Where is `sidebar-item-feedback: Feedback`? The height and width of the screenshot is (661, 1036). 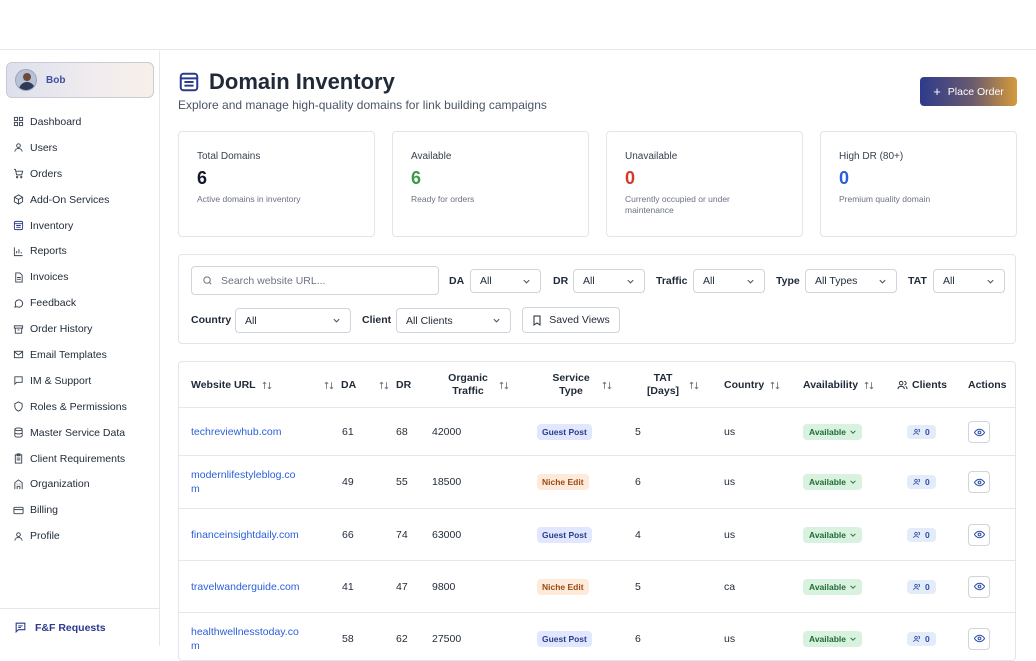
sidebar-item-feedback: Feedback is located at coordinates (79, 303).